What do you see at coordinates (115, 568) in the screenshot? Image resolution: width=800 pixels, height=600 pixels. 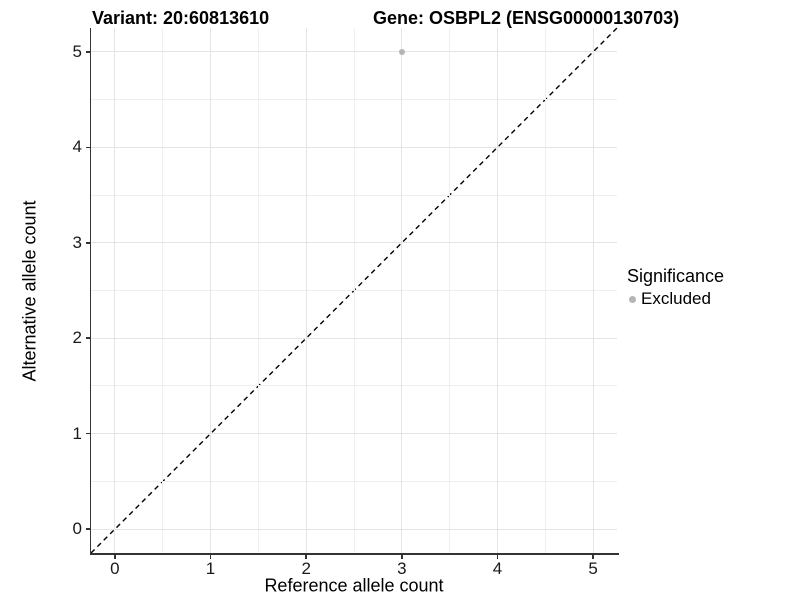 I see `x-tick-label: 0` at bounding box center [115, 568].